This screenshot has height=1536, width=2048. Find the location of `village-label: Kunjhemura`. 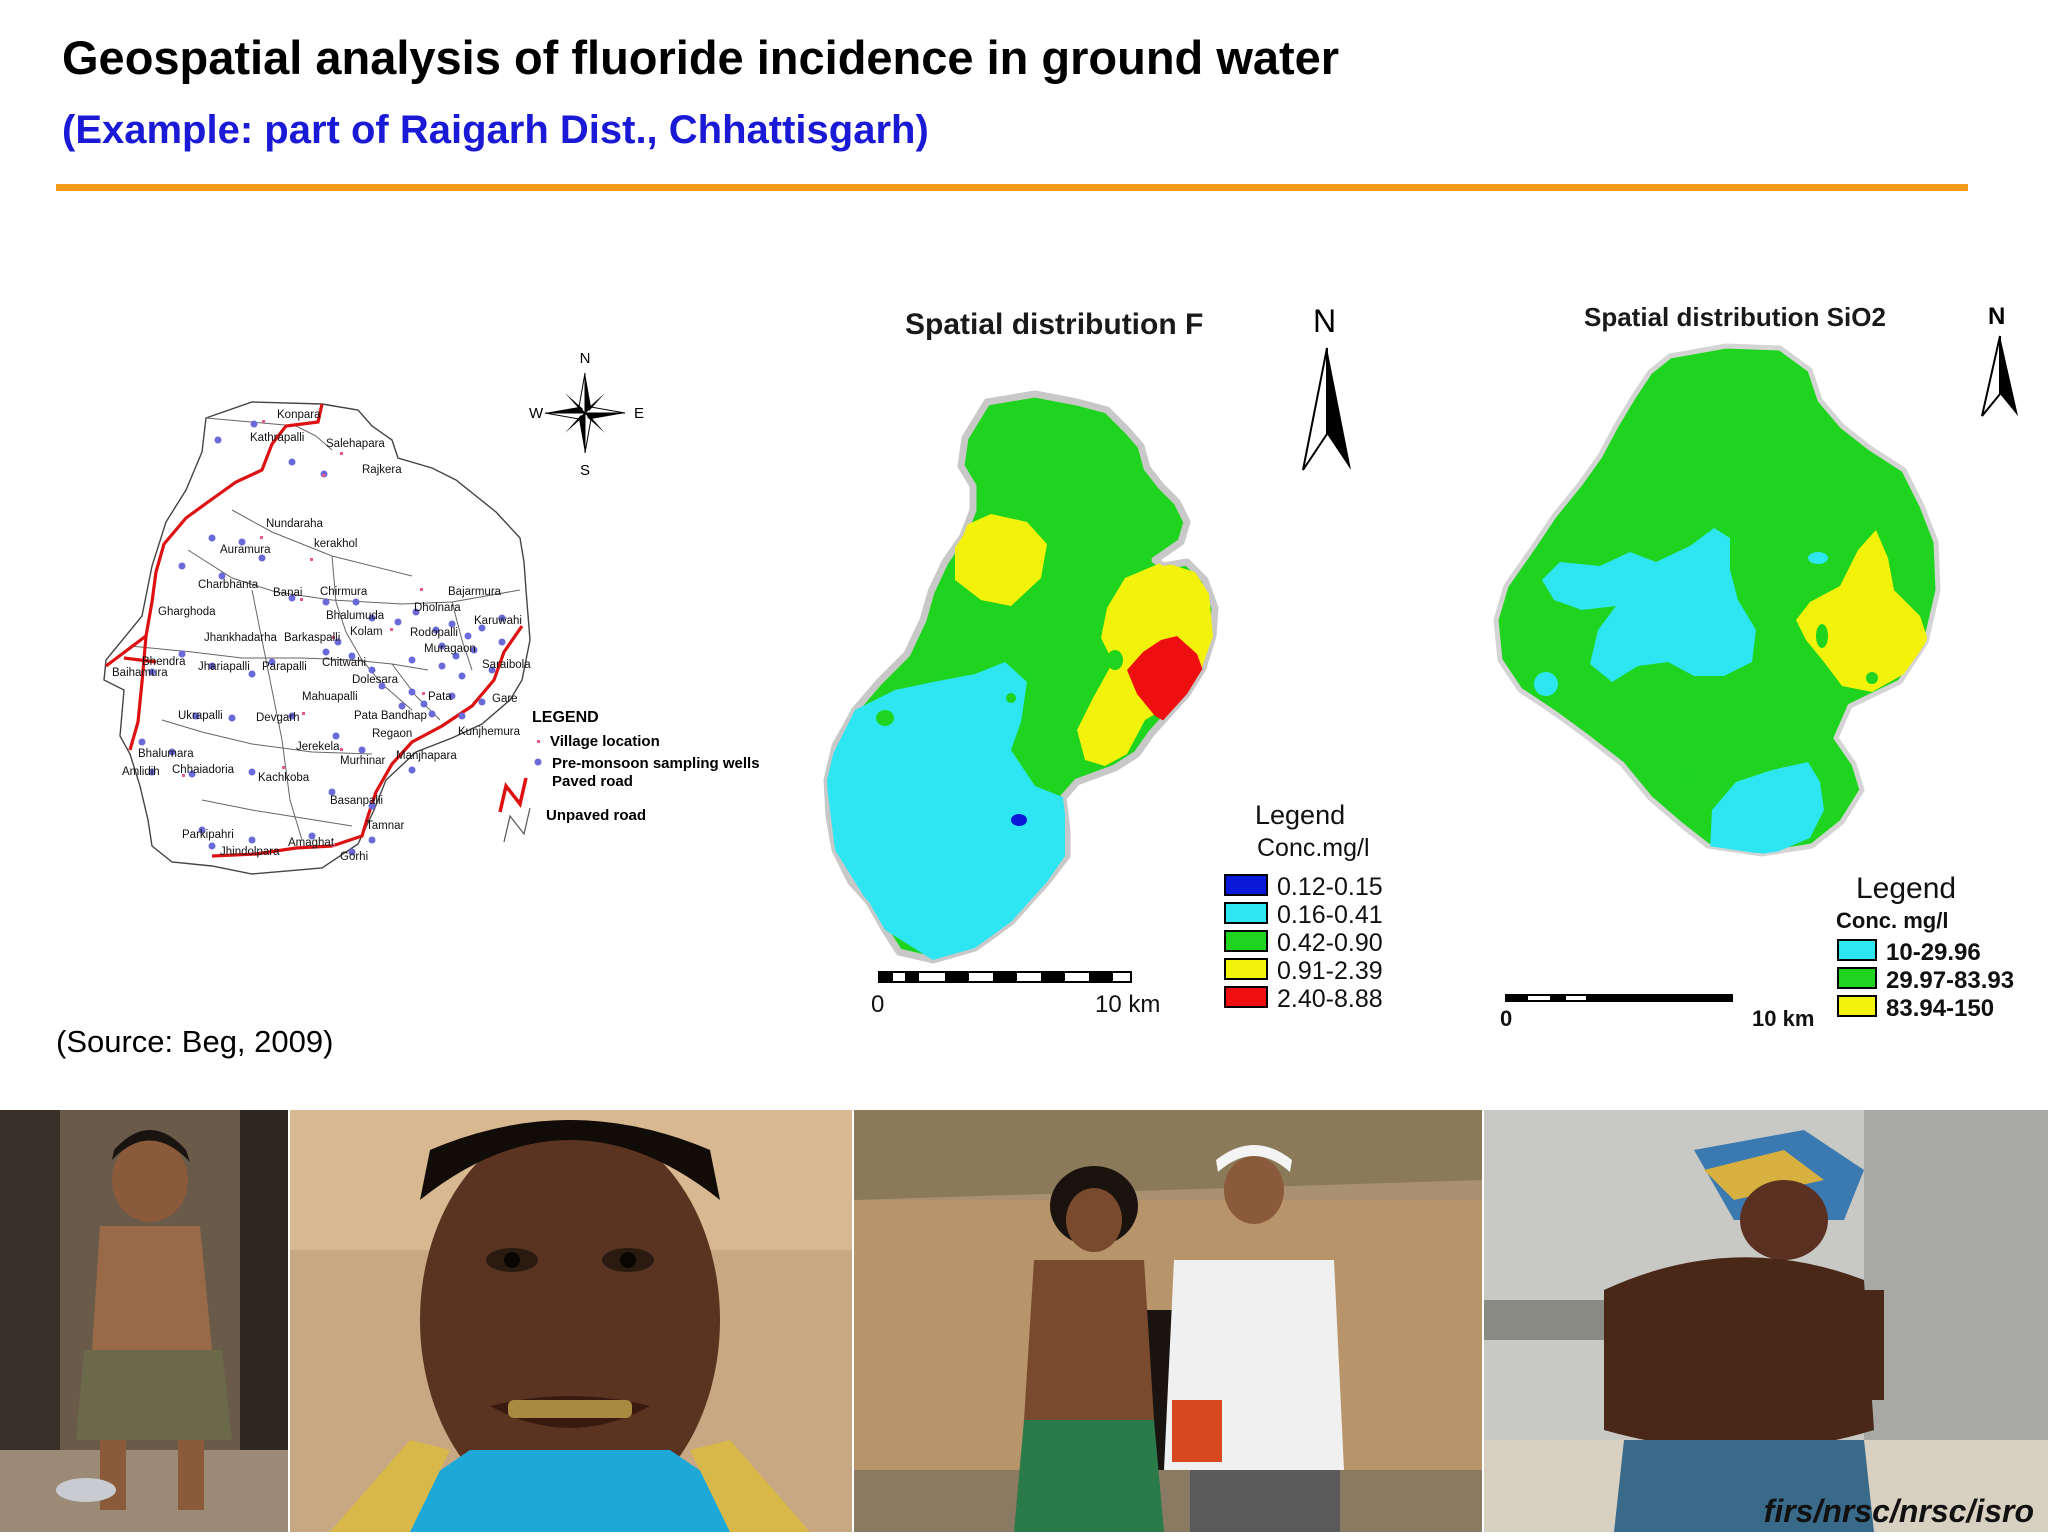

village-label: Kunjhemura is located at coordinates (489, 732).